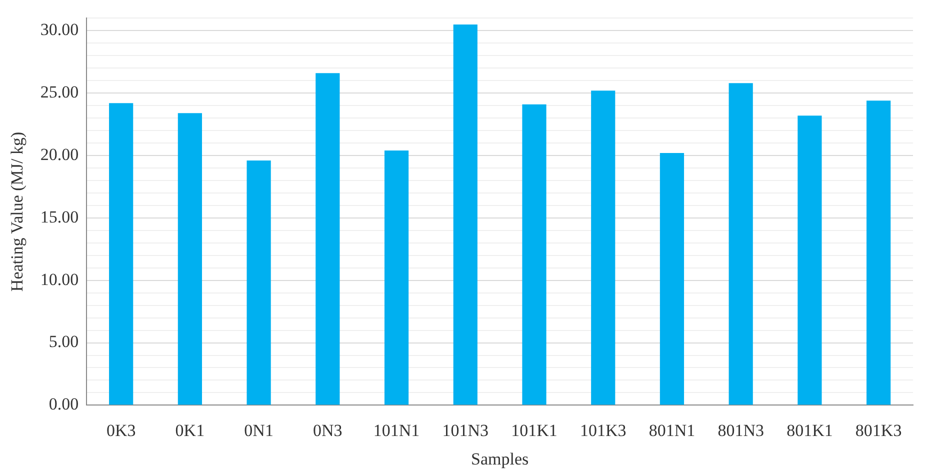  Describe the element at coordinates (259, 430) in the screenshot. I see `x-tick-label: 0N1` at that location.